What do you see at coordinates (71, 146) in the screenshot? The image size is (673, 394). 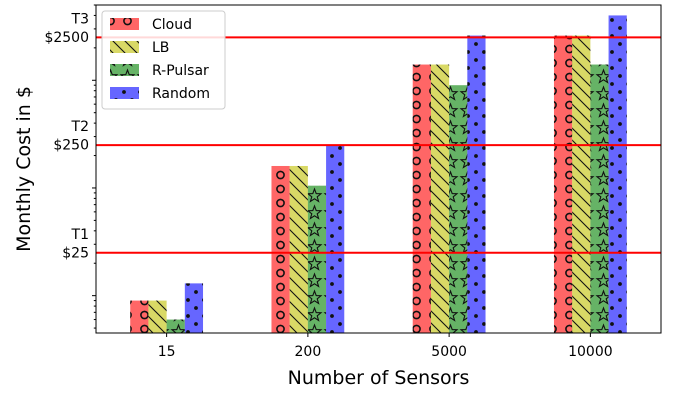 I see `threshold-value-label: $250` at bounding box center [71, 146].